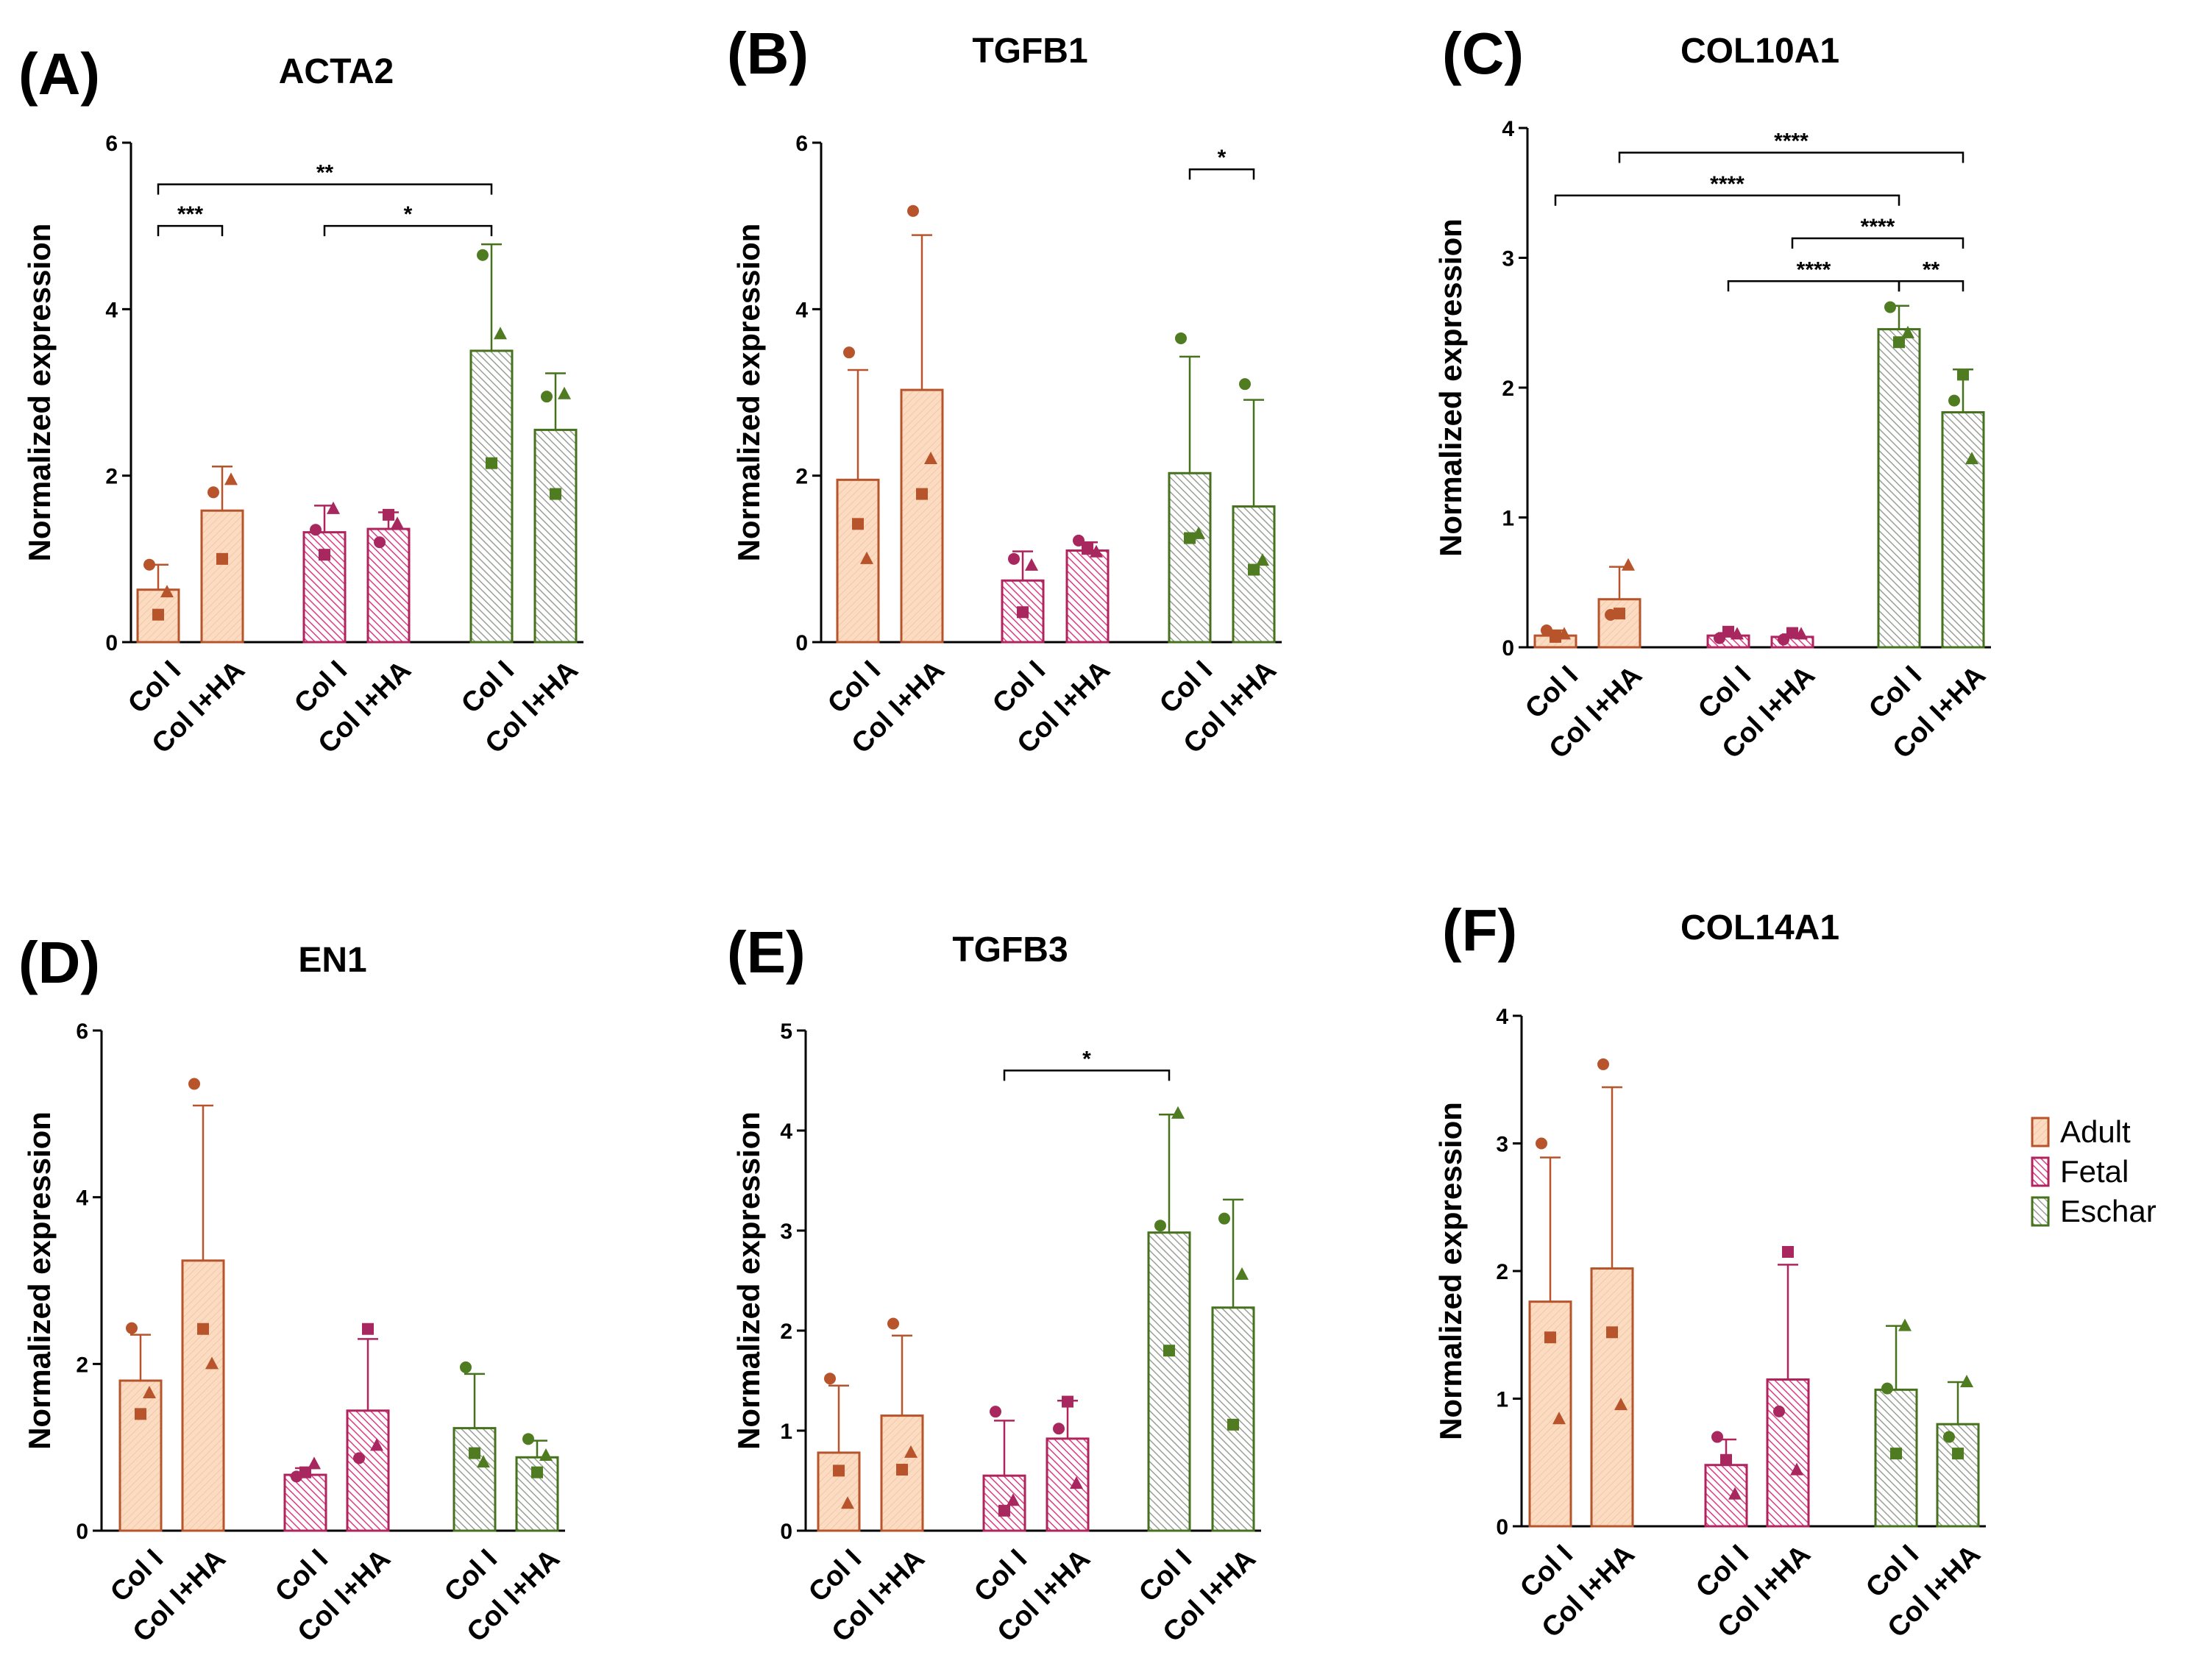 This screenshot has width=2197, height=1680. I want to click on significance-label: **, so click(325, 173).